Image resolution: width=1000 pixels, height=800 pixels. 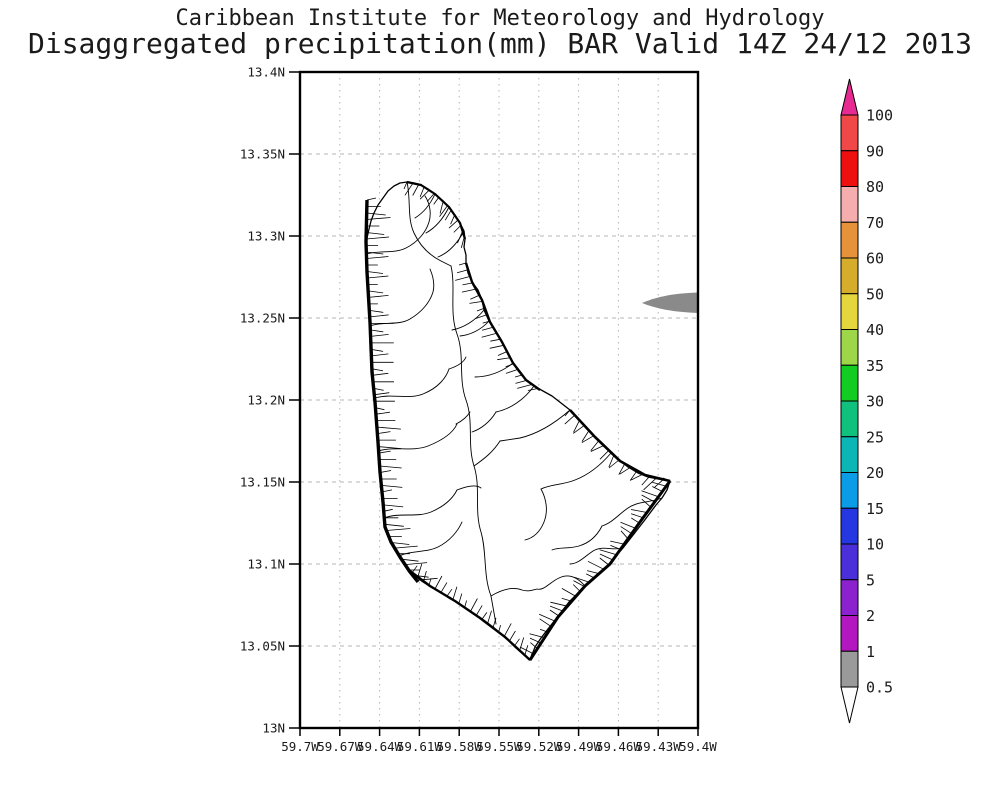 I want to click on lat-tick-label: 13.3N, so click(x=266, y=236).